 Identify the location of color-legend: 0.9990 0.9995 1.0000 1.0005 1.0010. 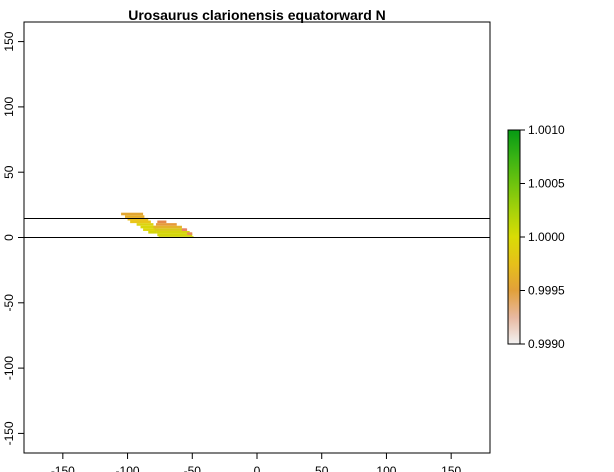
(536, 237).